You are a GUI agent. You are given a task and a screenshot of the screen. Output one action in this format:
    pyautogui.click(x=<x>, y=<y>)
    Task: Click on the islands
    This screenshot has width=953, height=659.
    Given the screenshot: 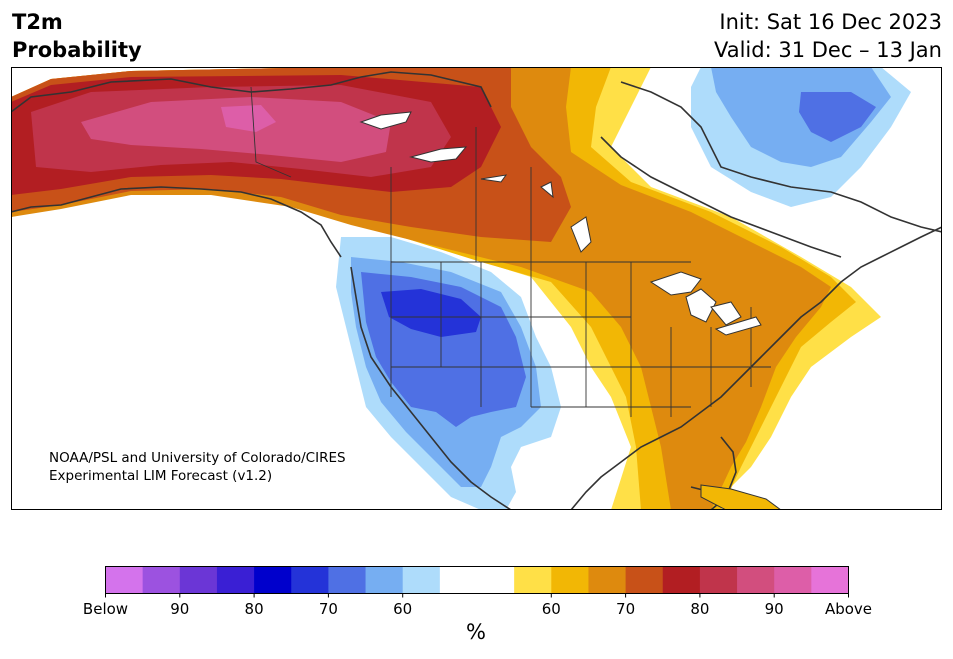 What is the action you would take?
    pyautogui.click(x=741, y=497)
    